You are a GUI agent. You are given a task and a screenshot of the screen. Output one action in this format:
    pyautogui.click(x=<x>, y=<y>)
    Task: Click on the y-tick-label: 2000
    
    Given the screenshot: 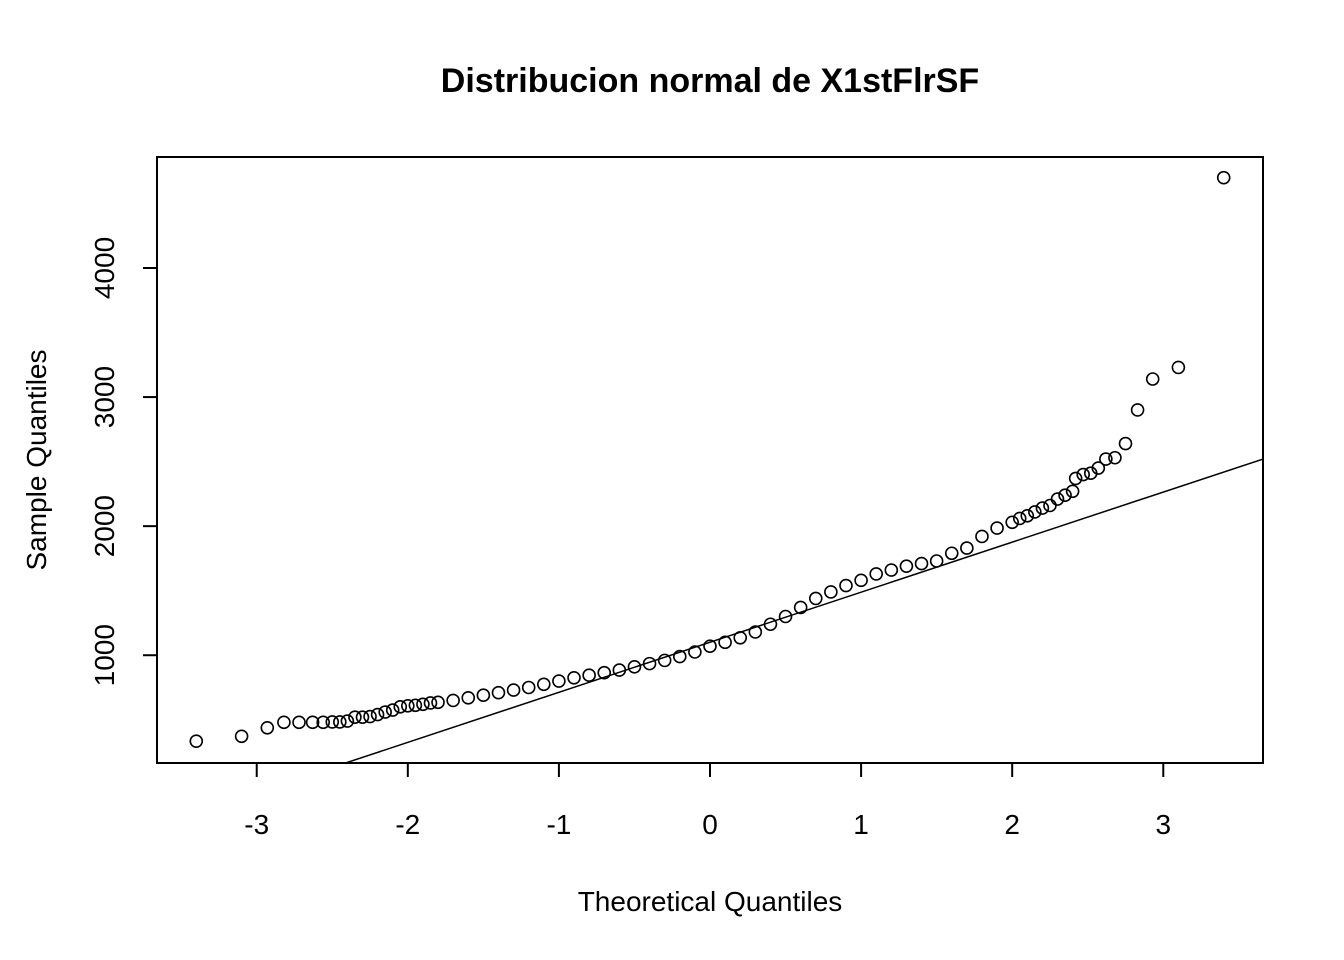 What is the action you would take?
    pyautogui.click(x=104, y=526)
    